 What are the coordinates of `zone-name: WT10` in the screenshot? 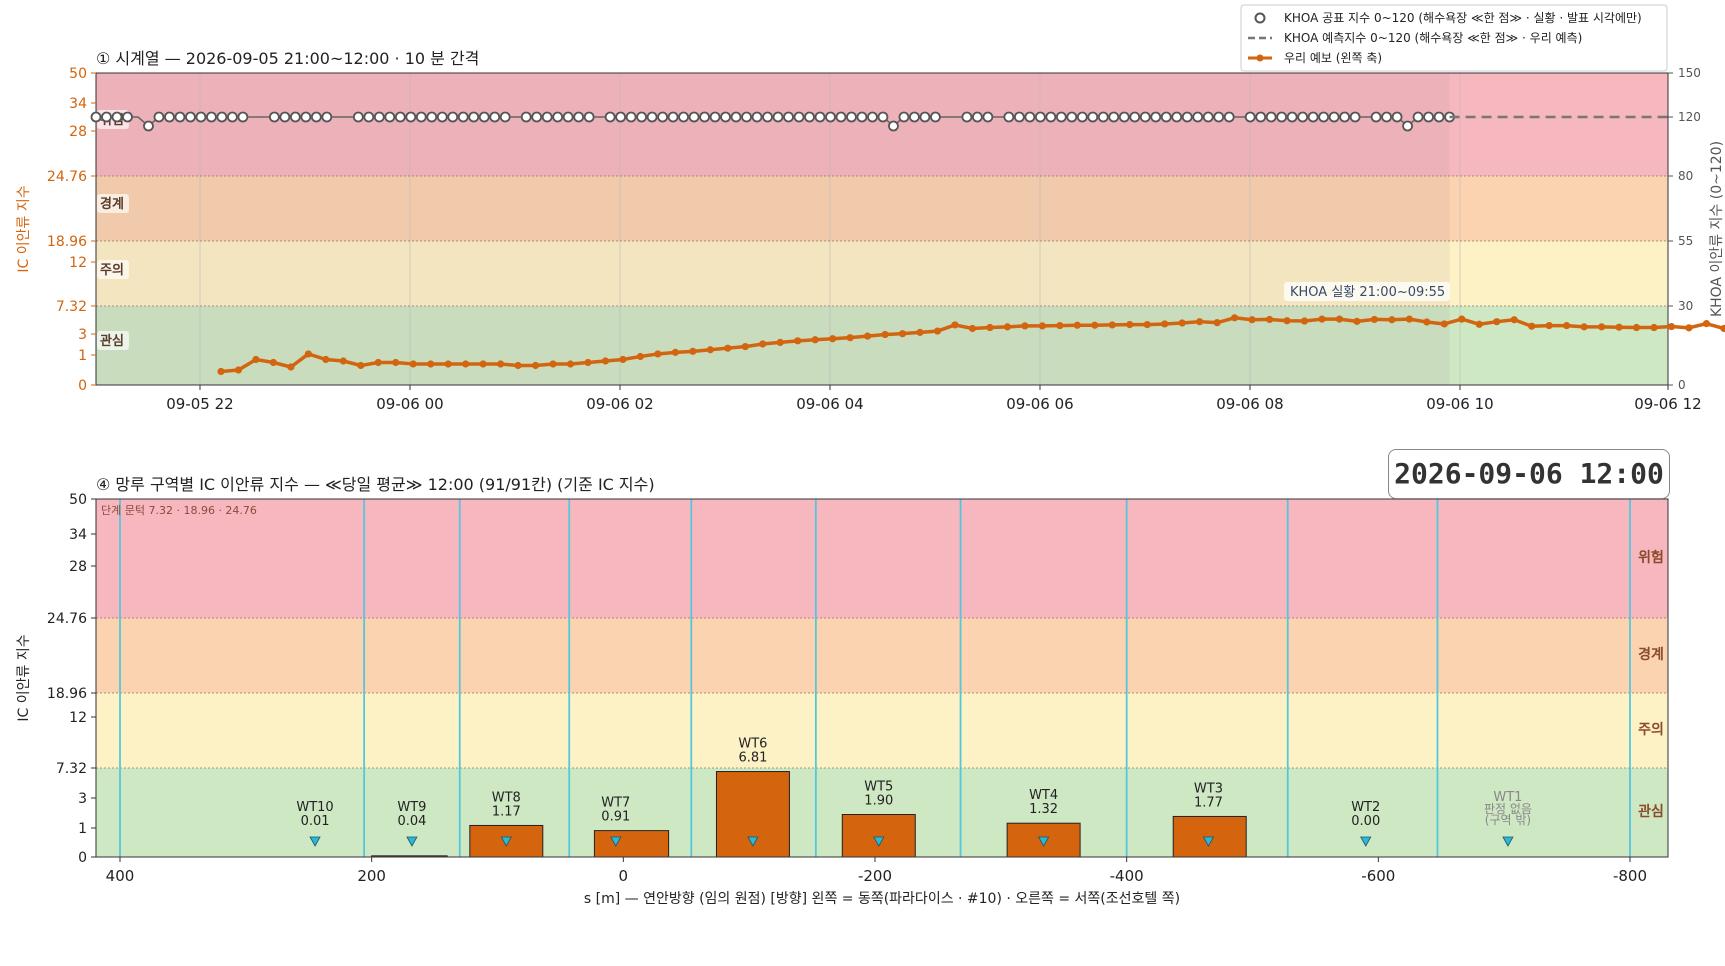 It's located at (314, 807).